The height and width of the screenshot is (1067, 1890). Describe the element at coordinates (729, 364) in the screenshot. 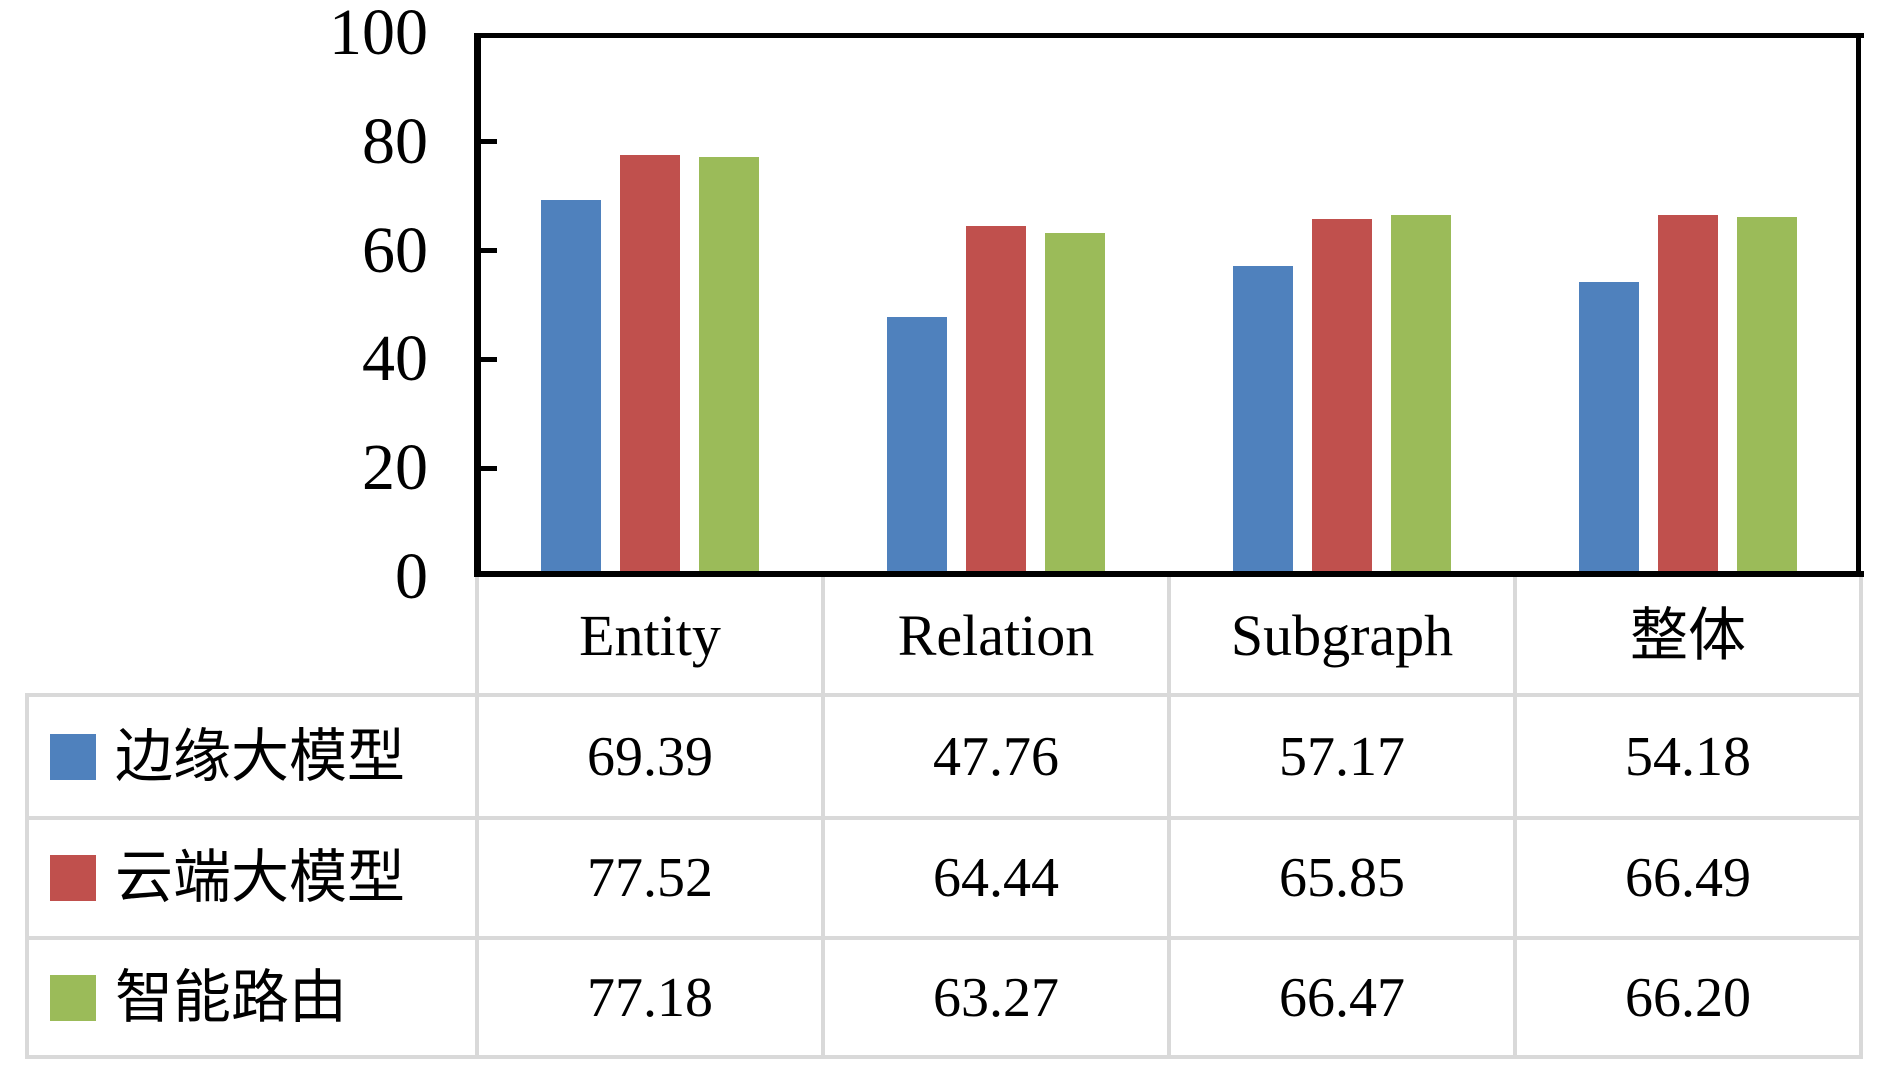

I see `bar-series2-cat0` at that location.